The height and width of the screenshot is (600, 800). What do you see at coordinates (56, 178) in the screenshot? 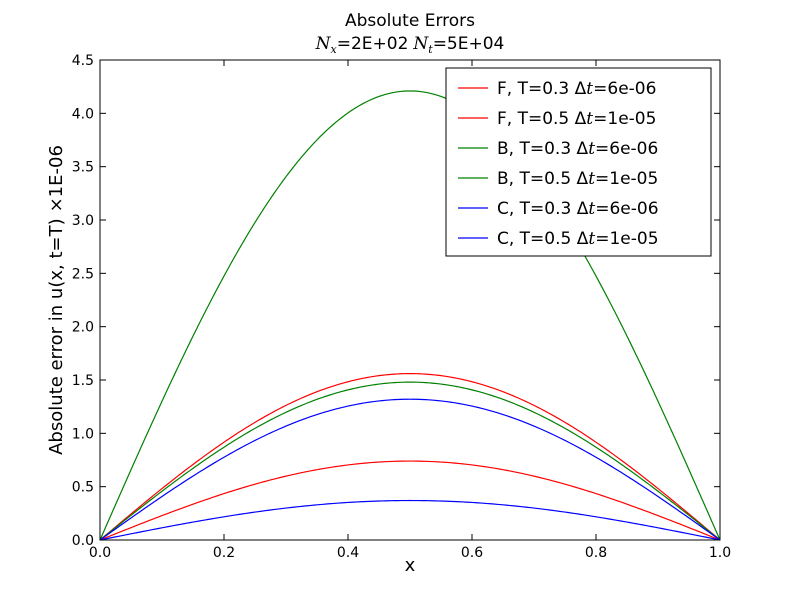
I see `y-axis-scale: ×1E-06` at bounding box center [56, 178].